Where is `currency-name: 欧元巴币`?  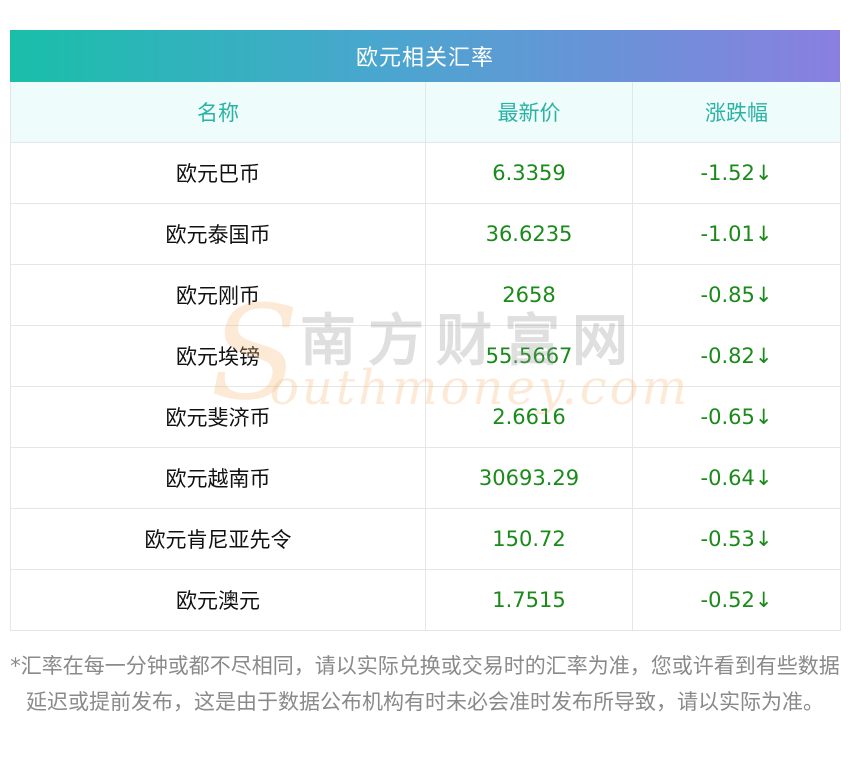 currency-name: 欧元巴币 is located at coordinates (218, 173).